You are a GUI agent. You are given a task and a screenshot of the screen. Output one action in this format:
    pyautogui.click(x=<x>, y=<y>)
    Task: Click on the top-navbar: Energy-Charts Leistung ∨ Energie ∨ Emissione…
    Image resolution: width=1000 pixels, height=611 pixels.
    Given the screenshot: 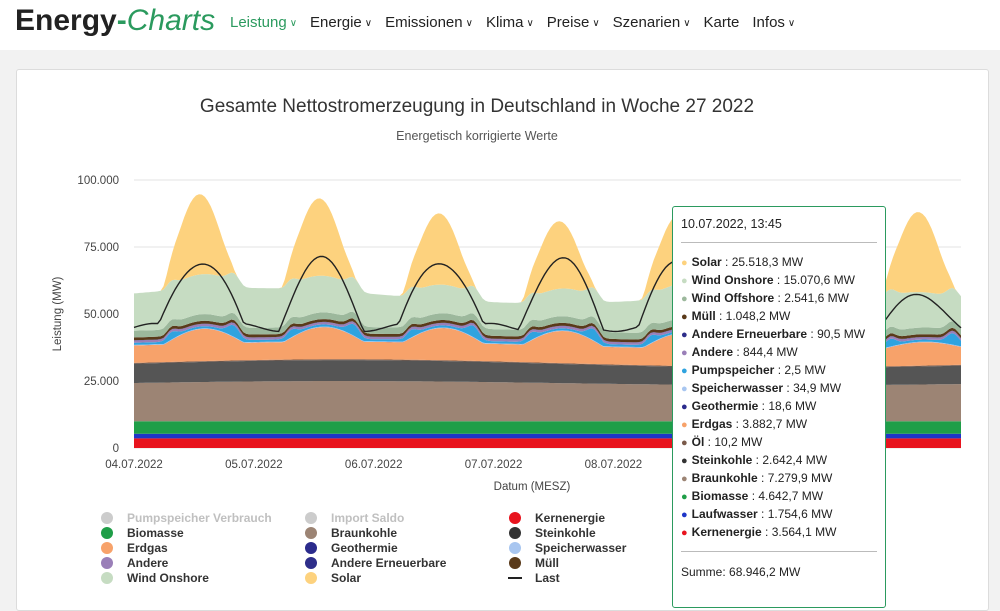 What is the action you would take?
    pyautogui.click(x=500, y=25)
    